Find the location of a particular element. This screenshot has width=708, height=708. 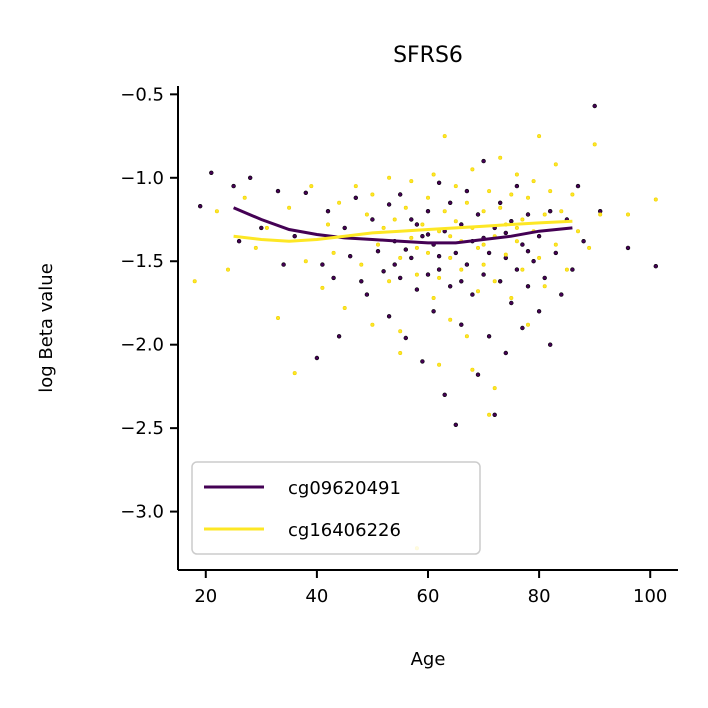

y-tick-label-1: −2.5 is located at coordinates (142, 428).